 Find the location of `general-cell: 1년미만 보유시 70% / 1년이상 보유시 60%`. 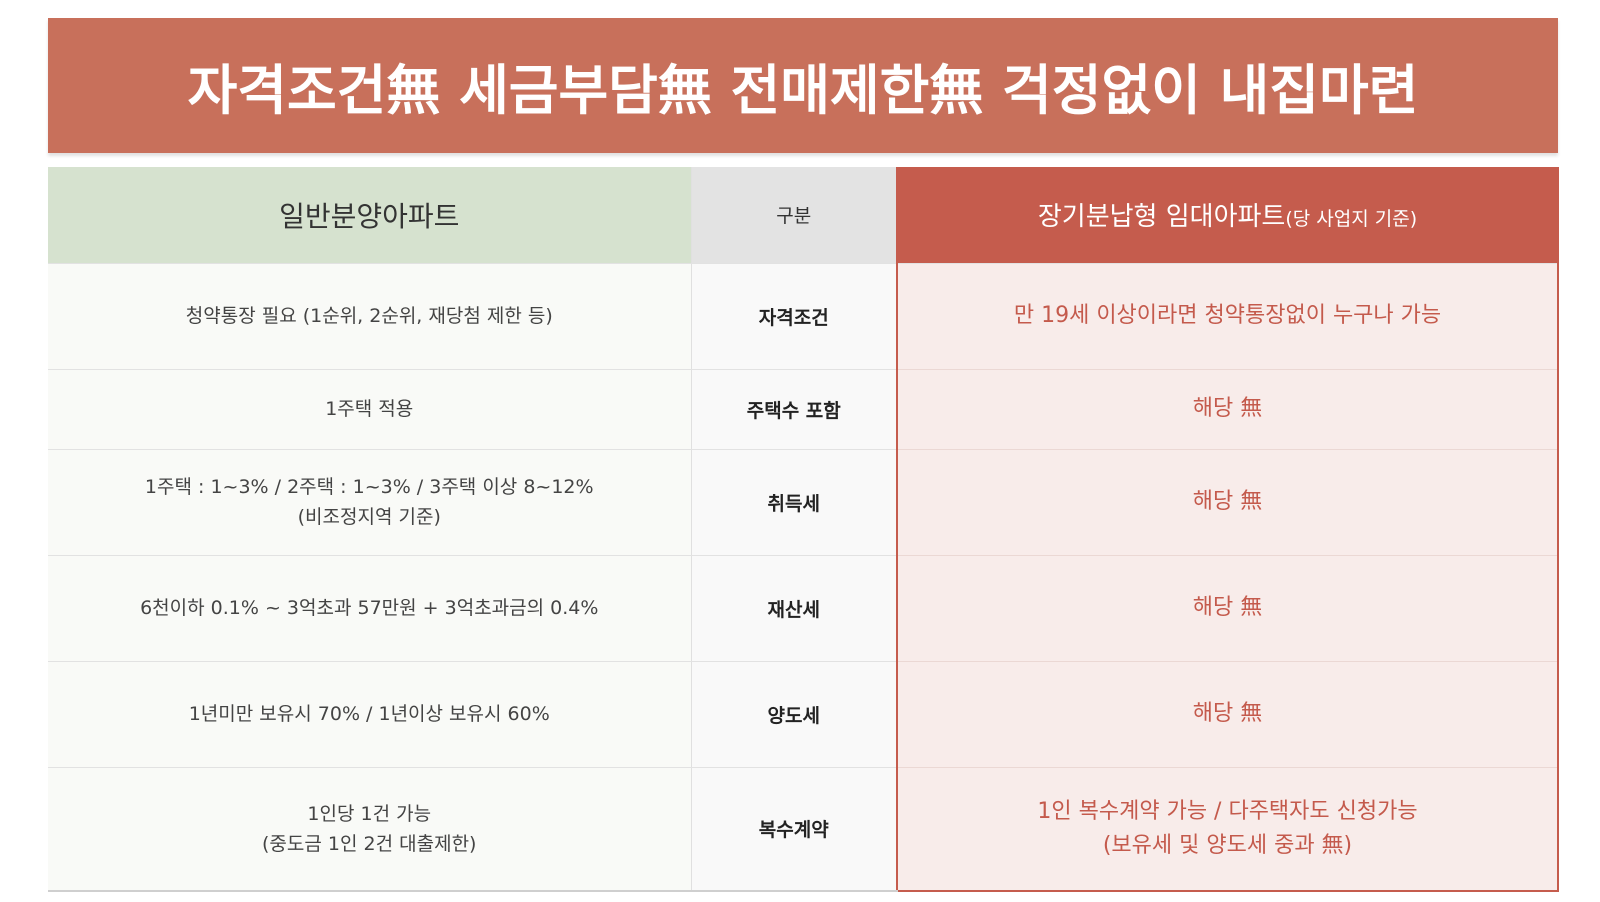

general-cell: 1년미만 보유시 70% / 1년이상 보유시 60% is located at coordinates (370, 714).